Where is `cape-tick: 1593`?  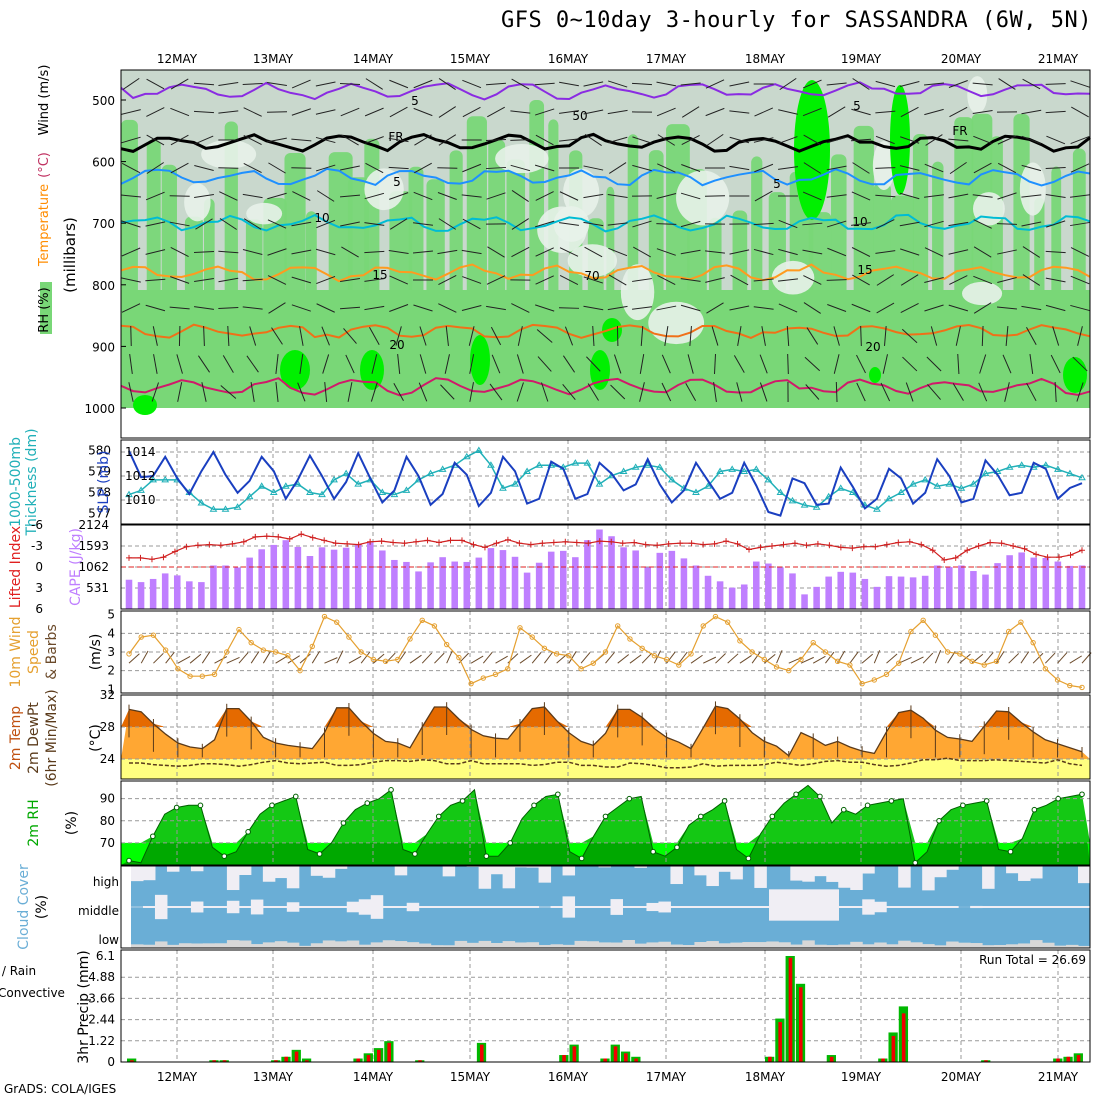 cape-tick: 1593 is located at coordinates (93, 546).